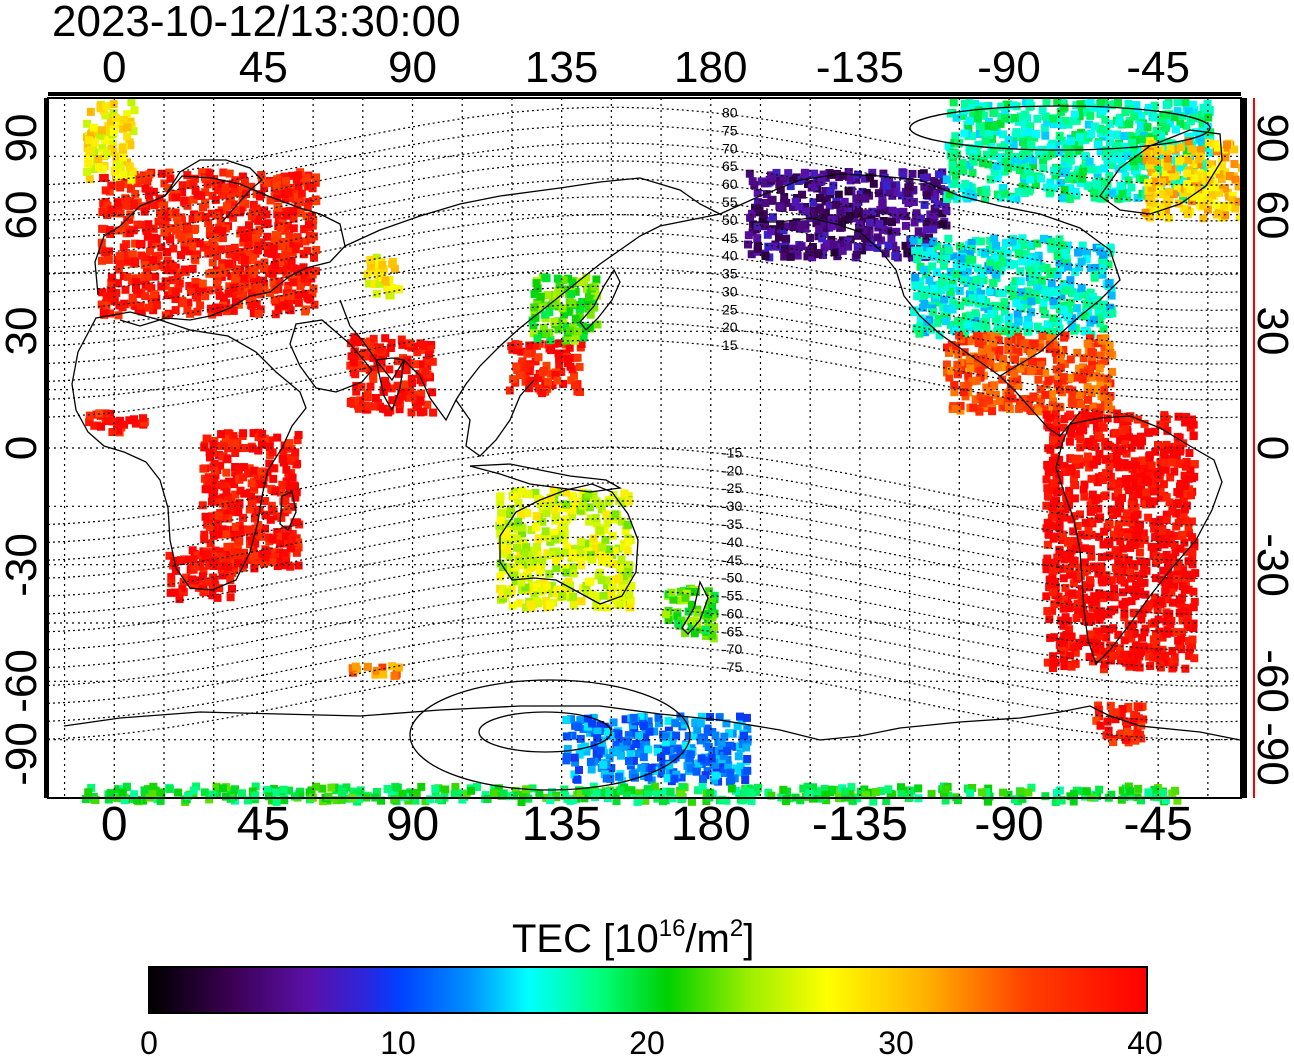  I want to click on tec-region-india, so click(391, 375).